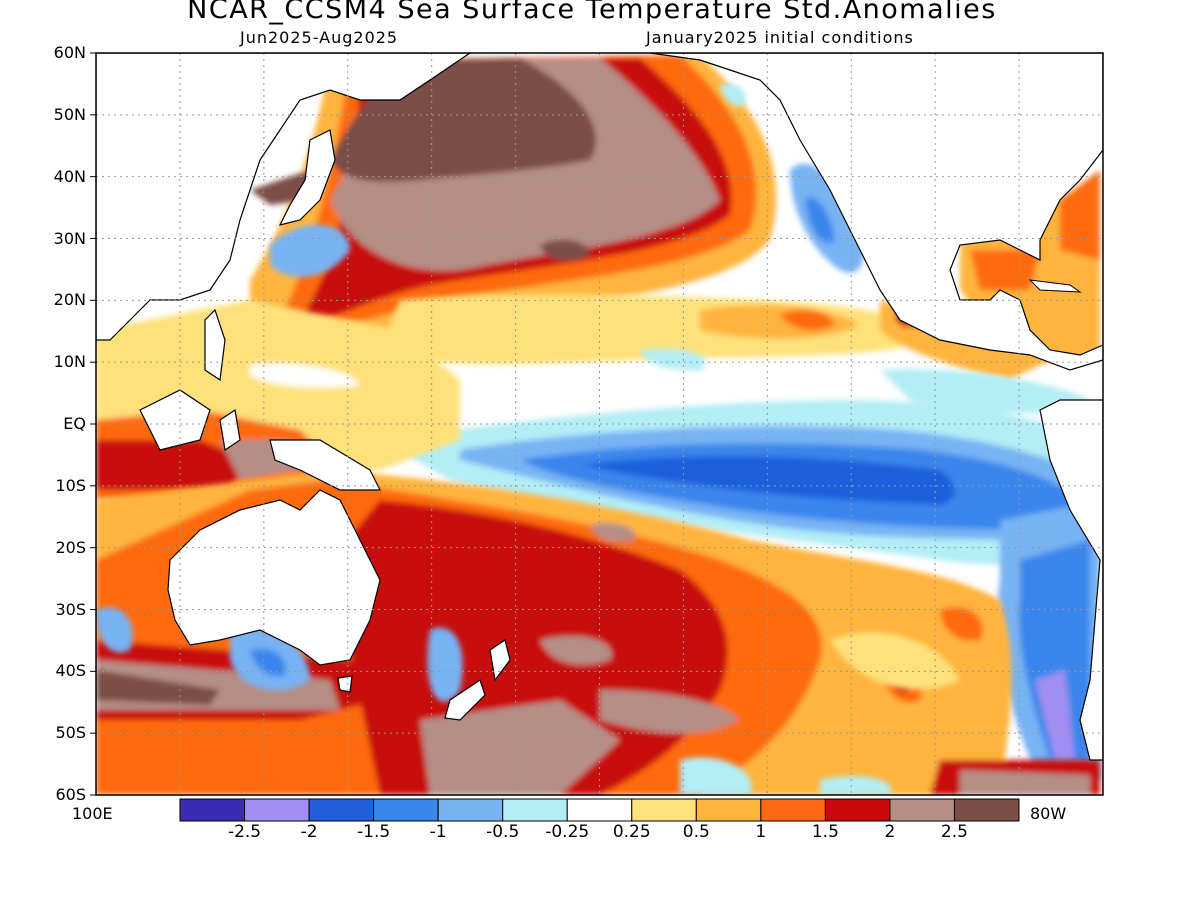 The height and width of the screenshot is (900, 1200). I want to click on lat-label: 60N, so click(69, 52).